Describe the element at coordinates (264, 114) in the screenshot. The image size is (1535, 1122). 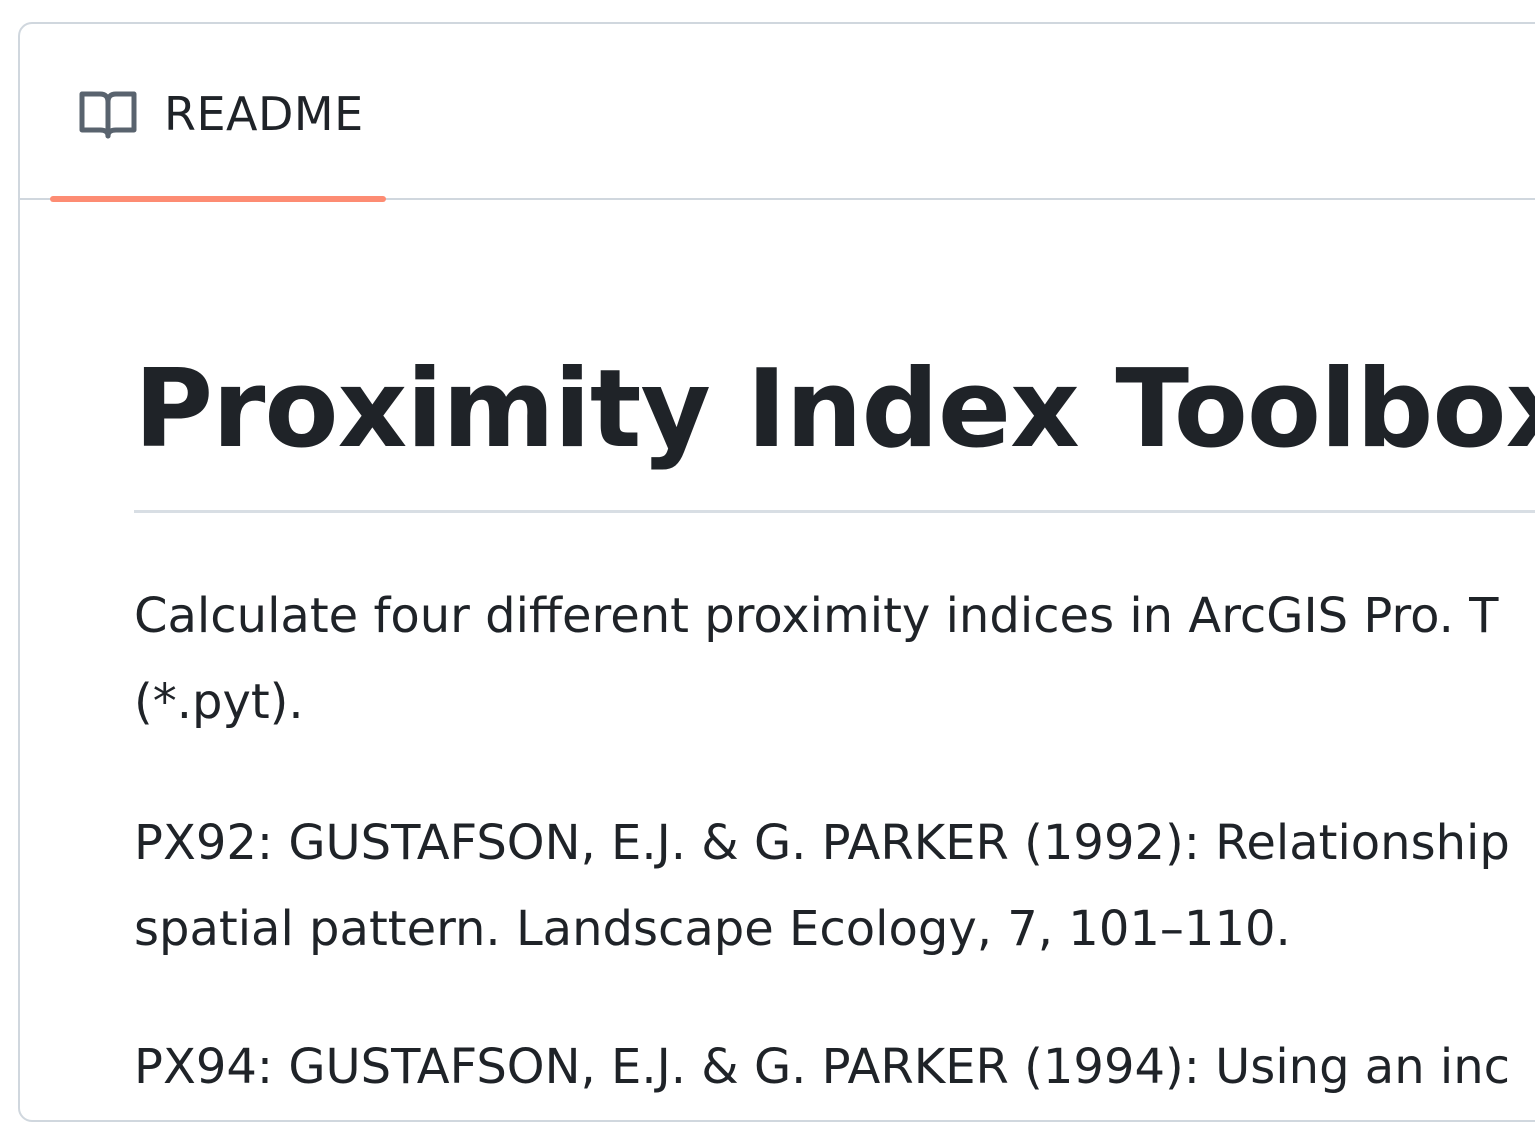
I see `tab-readme-label: README` at that location.